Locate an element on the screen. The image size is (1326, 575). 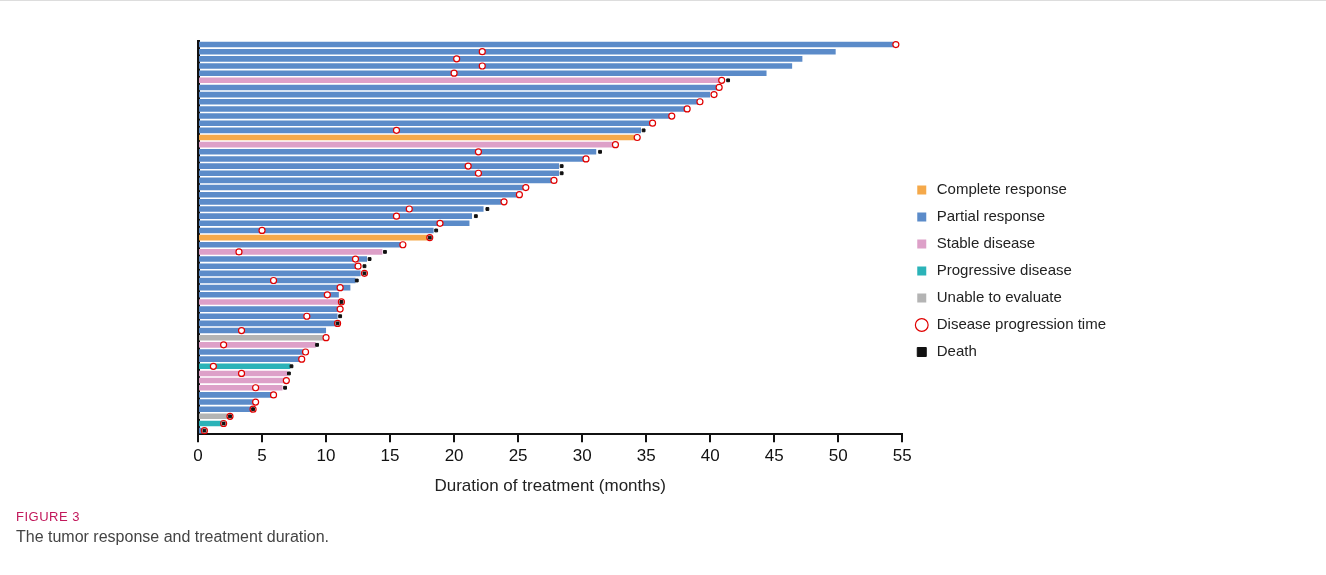
x-tick-label: 50 is located at coordinates (838, 456).